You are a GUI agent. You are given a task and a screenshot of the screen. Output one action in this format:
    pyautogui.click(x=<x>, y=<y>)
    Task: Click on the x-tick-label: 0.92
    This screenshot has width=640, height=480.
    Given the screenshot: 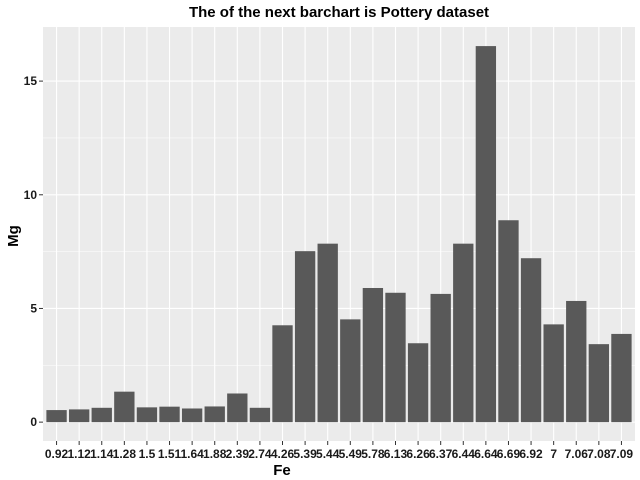 What is the action you would take?
    pyautogui.click(x=57, y=454)
    